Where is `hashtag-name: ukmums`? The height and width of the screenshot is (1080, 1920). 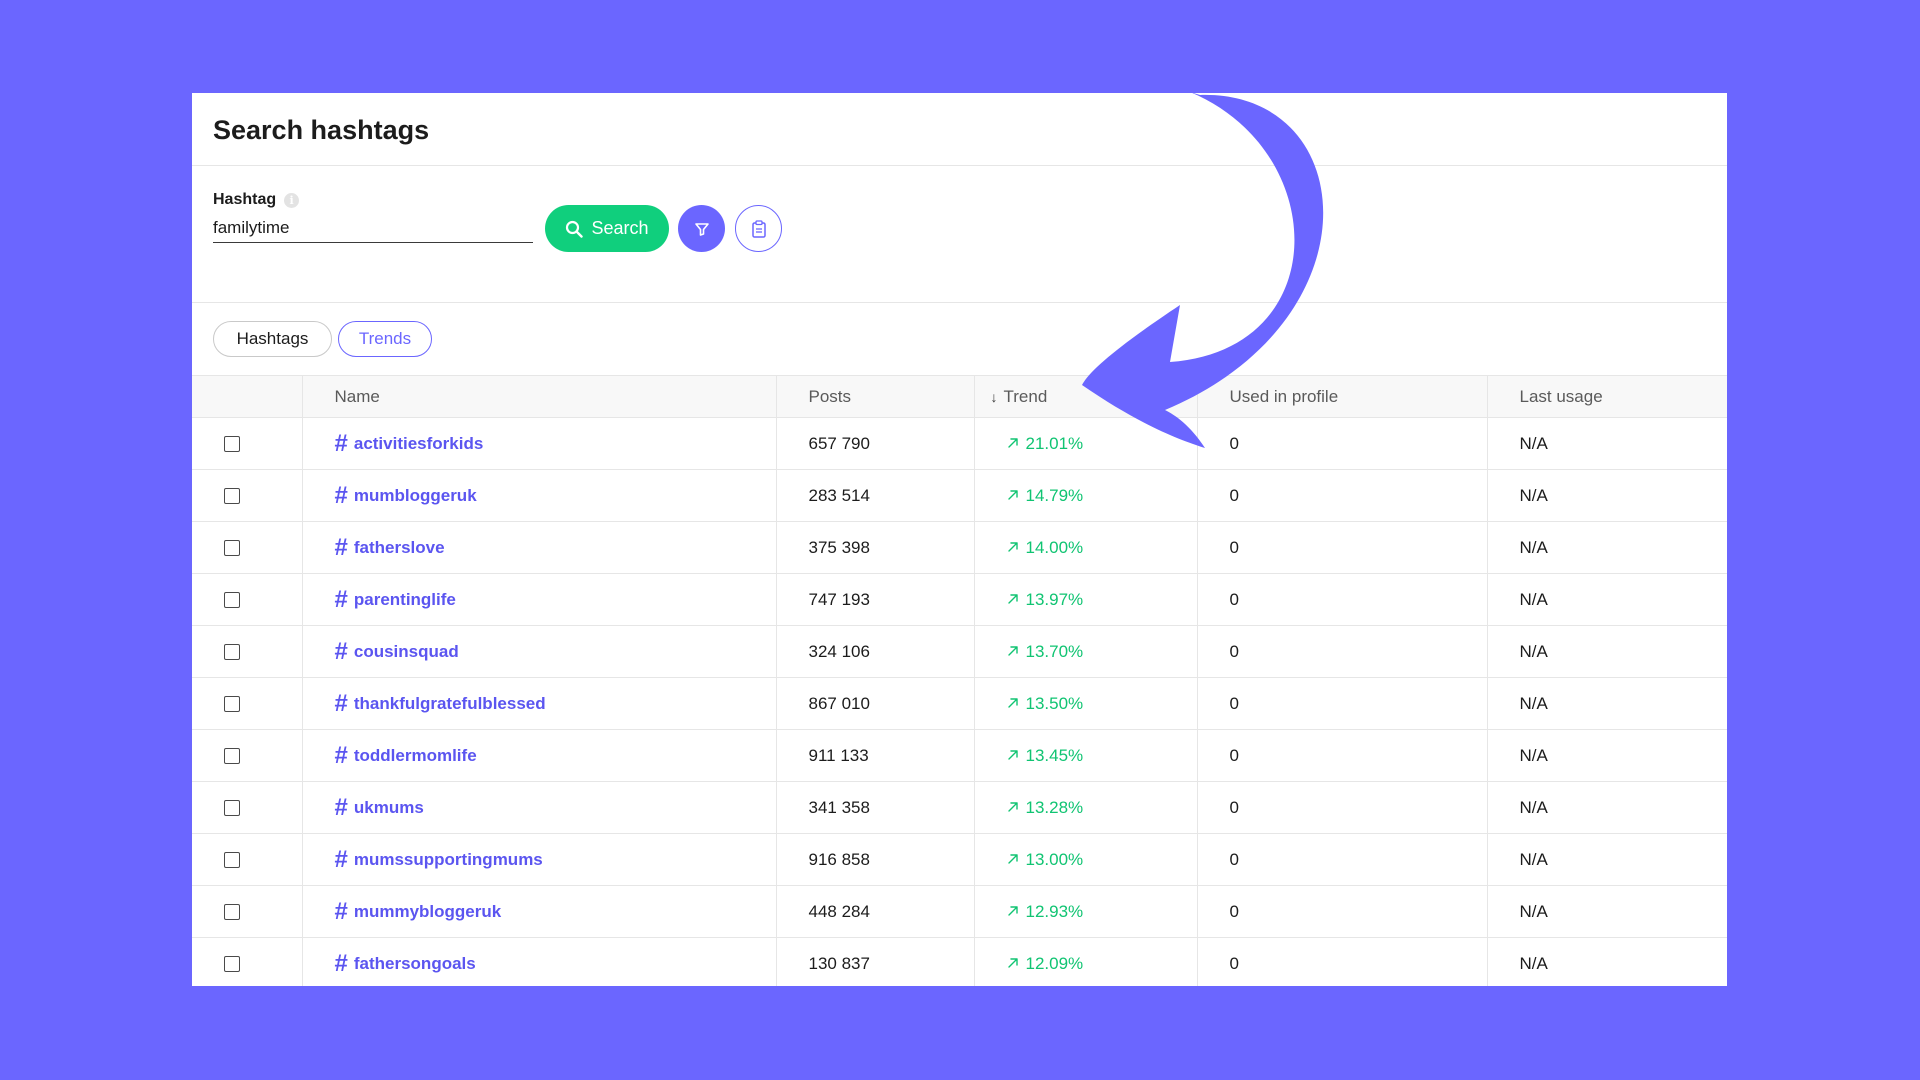 hashtag-name: ukmums is located at coordinates (388, 807).